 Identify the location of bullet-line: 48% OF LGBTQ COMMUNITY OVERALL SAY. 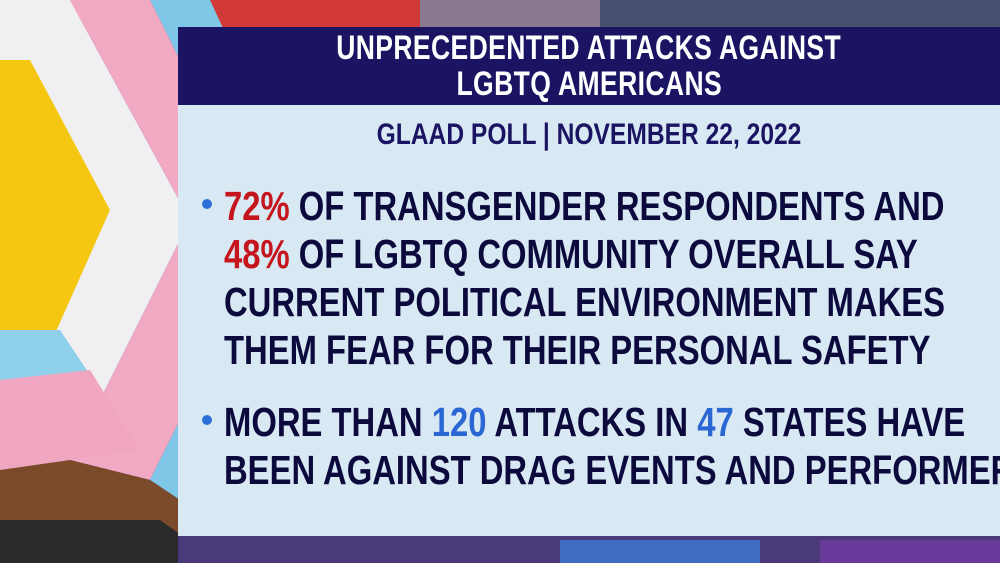
(571, 254).